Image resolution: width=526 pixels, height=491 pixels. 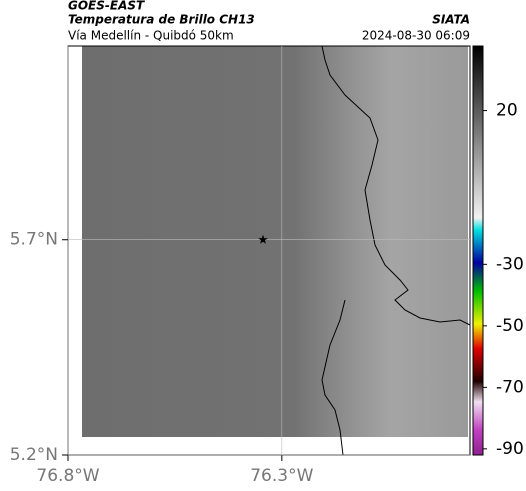 What do you see at coordinates (161, 20) in the screenshot?
I see `product: Temperatura de Brillo CH13` at bounding box center [161, 20].